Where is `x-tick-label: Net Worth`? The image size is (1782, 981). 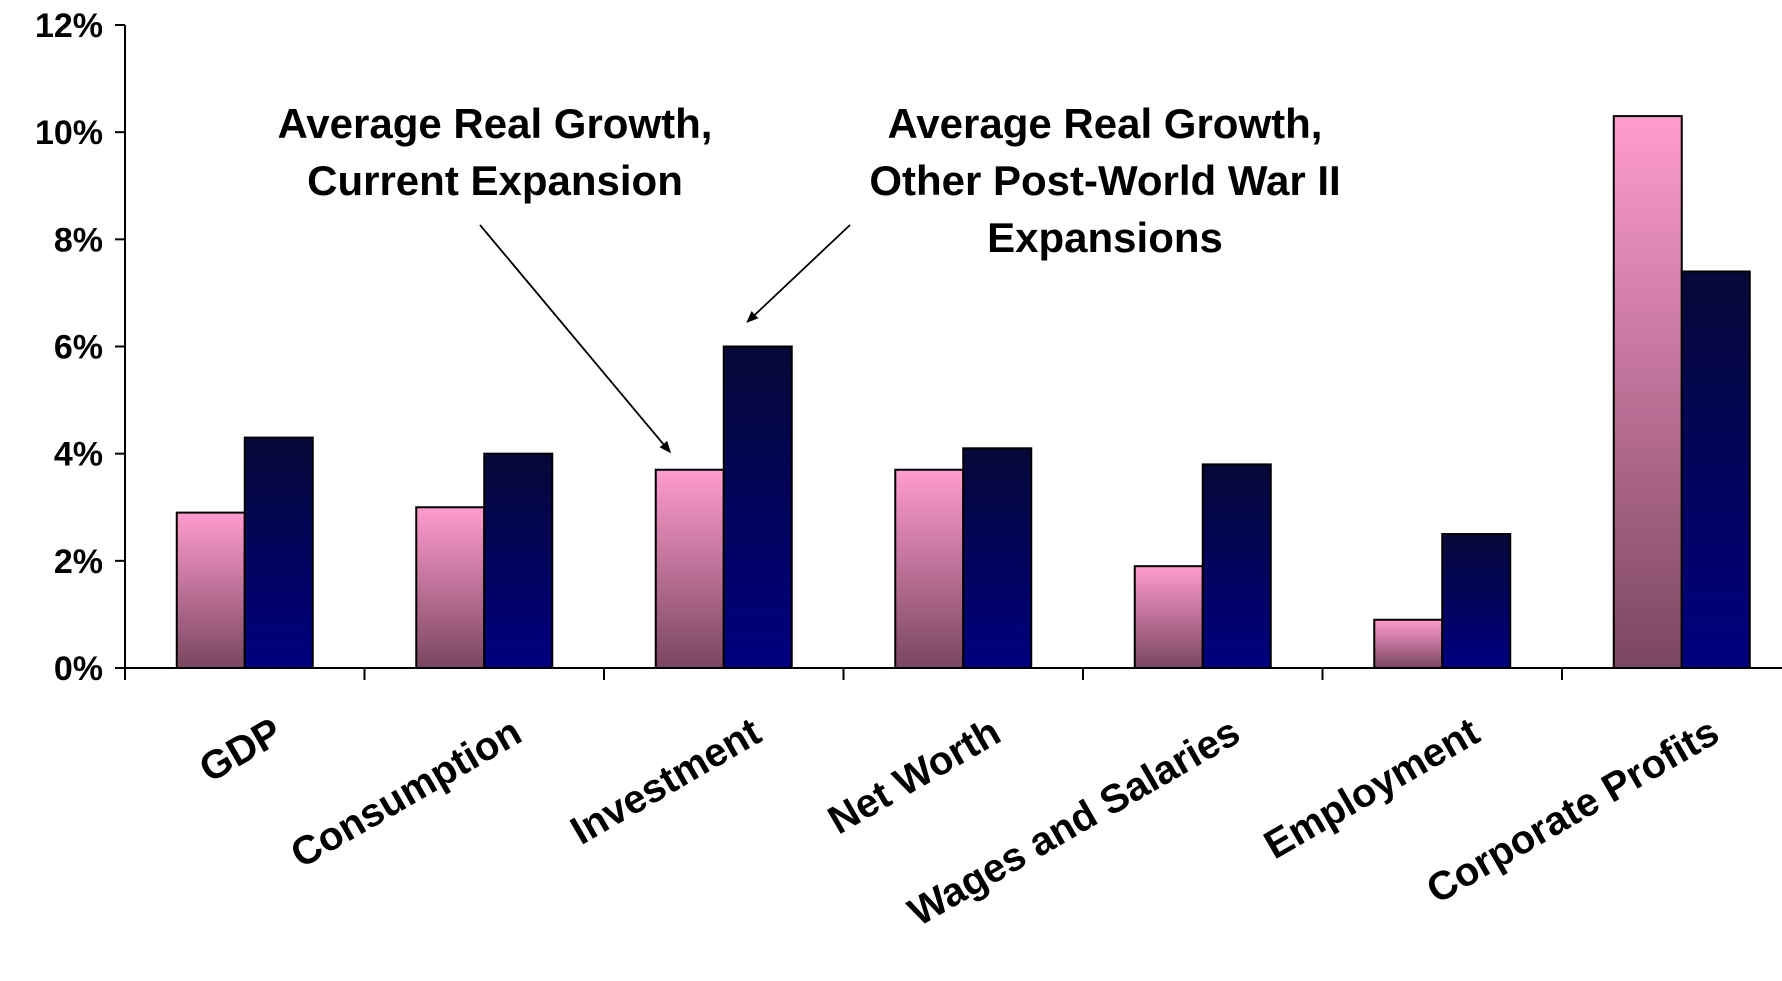 x-tick-label: Net Worth is located at coordinates (914, 776).